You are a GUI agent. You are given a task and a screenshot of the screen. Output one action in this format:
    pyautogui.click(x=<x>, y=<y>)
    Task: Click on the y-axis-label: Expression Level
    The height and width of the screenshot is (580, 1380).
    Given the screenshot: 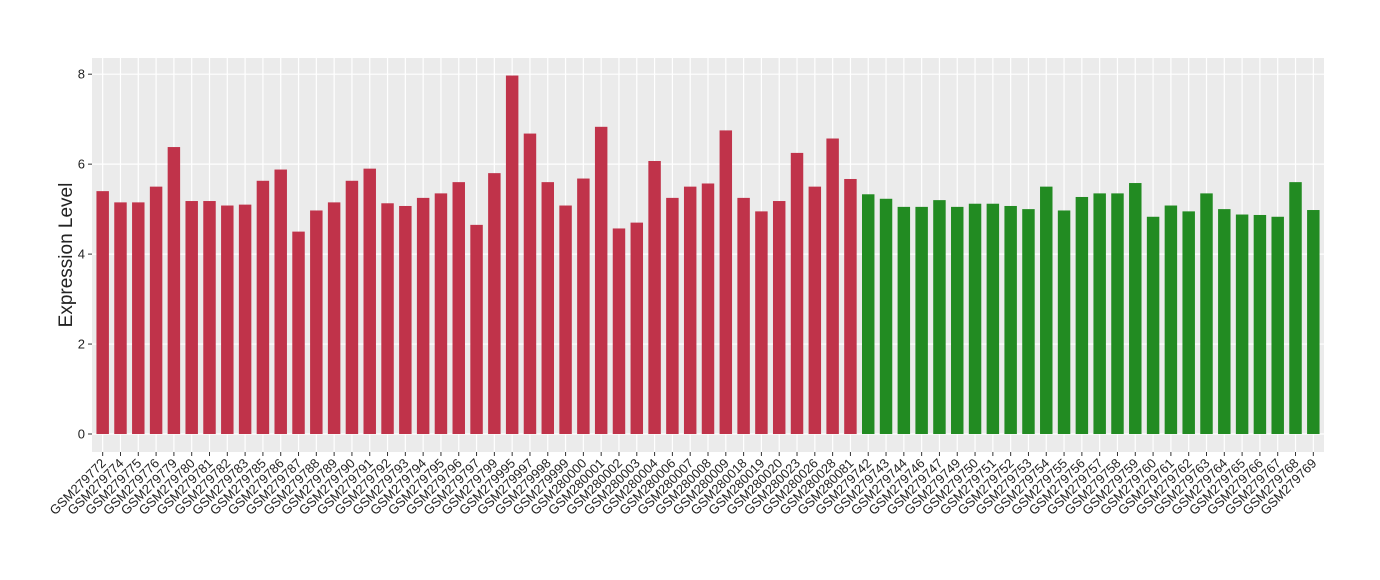 What is the action you would take?
    pyautogui.click(x=66, y=255)
    